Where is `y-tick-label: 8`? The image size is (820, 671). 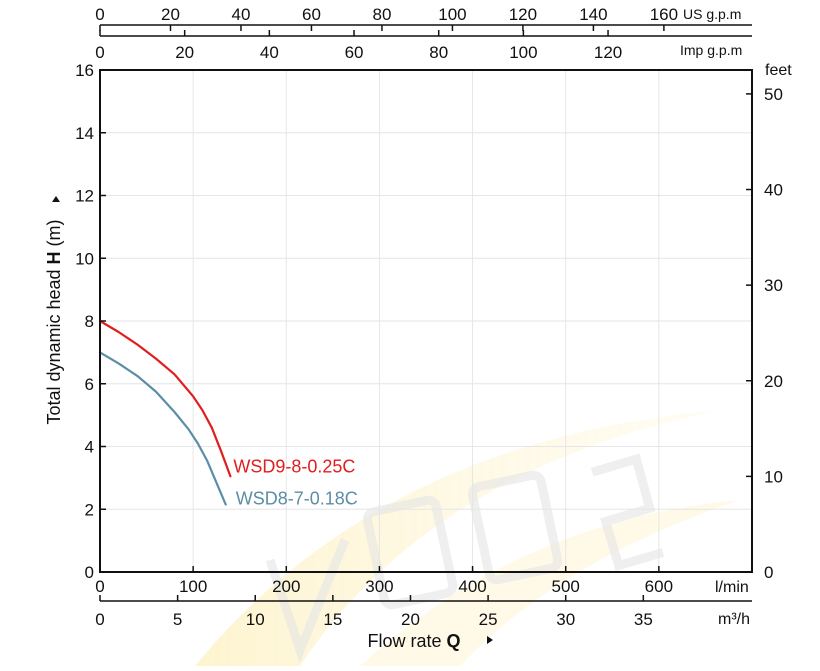
y-tick-label: 8 is located at coordinates (89, 321).